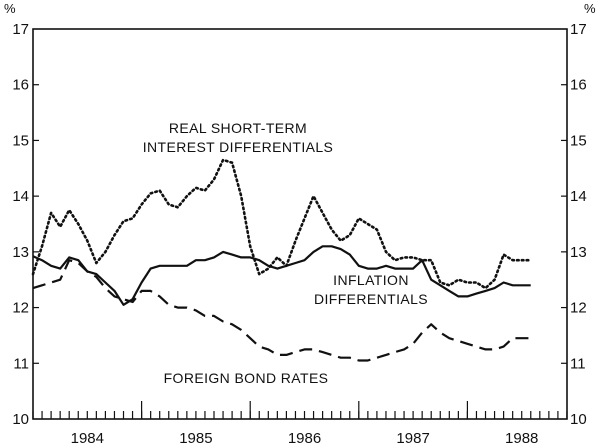  I want to click on y-tick-label-right: 11, so click(578, 363).